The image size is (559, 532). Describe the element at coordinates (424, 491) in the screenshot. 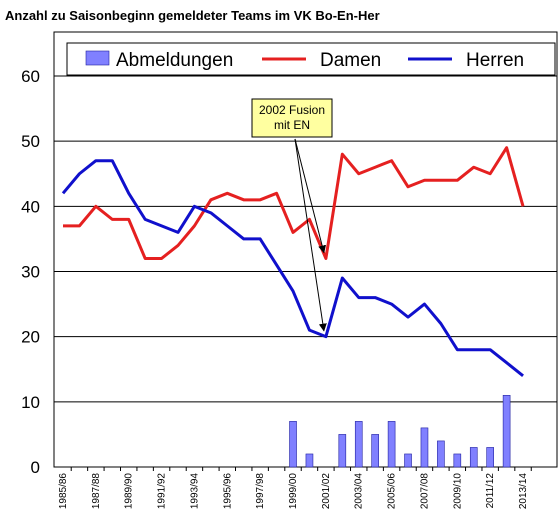

I see `x-tick-label: 2007/08` at that location.